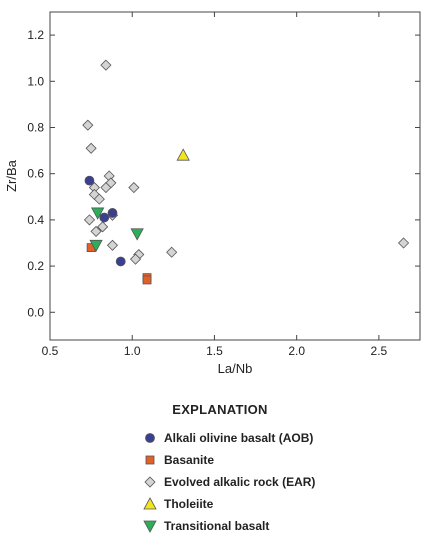 The image size is (424, 557). I want to click on y-tick-label: 1.2, so click(35, 35).